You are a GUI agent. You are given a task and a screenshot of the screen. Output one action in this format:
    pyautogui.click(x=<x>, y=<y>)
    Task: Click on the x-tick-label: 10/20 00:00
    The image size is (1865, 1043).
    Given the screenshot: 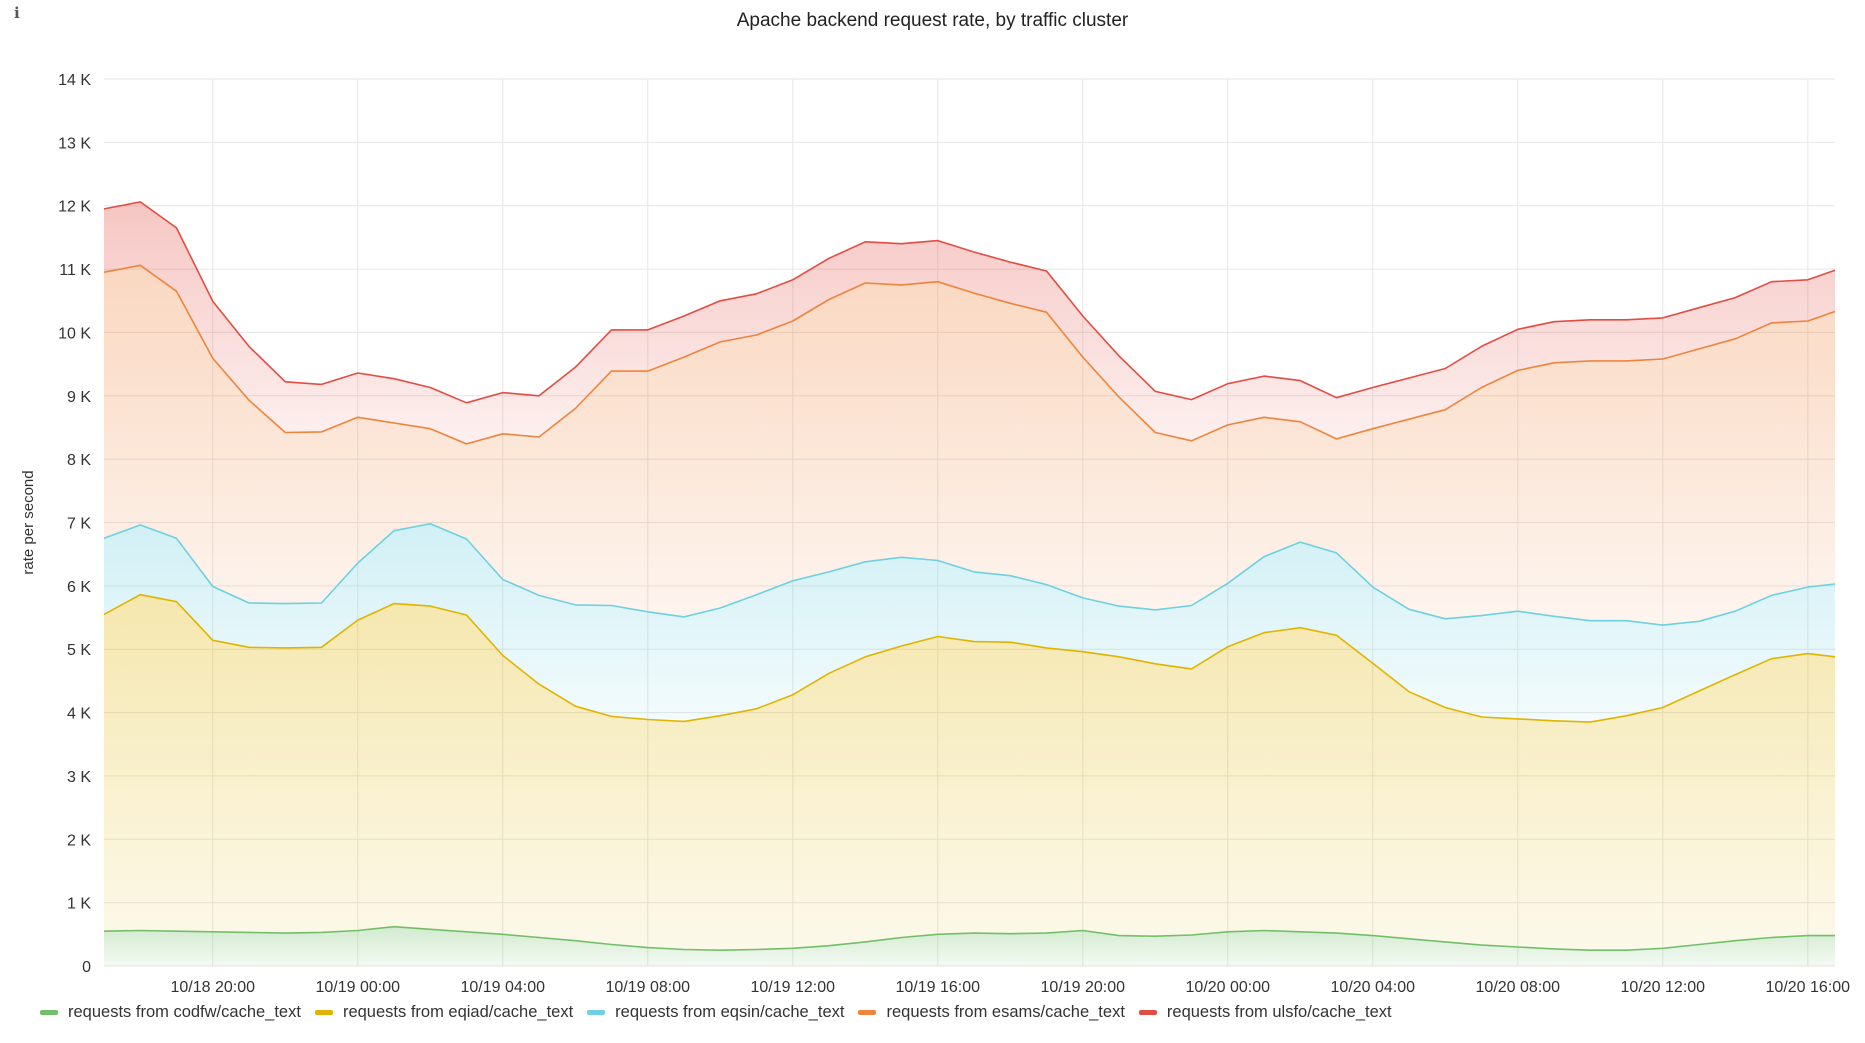 What is the action you would take?
    pyautogui.click(x=1228, y=987)
    